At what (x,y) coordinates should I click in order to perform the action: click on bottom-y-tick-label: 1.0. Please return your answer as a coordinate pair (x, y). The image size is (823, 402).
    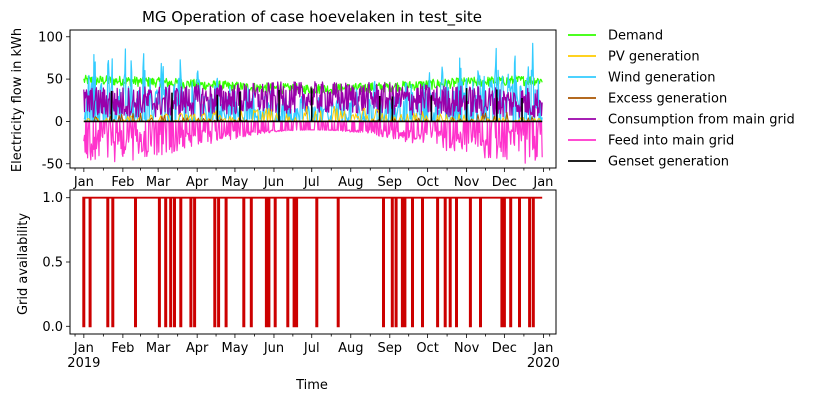
    Looking at the image, I should click on (52, 198).